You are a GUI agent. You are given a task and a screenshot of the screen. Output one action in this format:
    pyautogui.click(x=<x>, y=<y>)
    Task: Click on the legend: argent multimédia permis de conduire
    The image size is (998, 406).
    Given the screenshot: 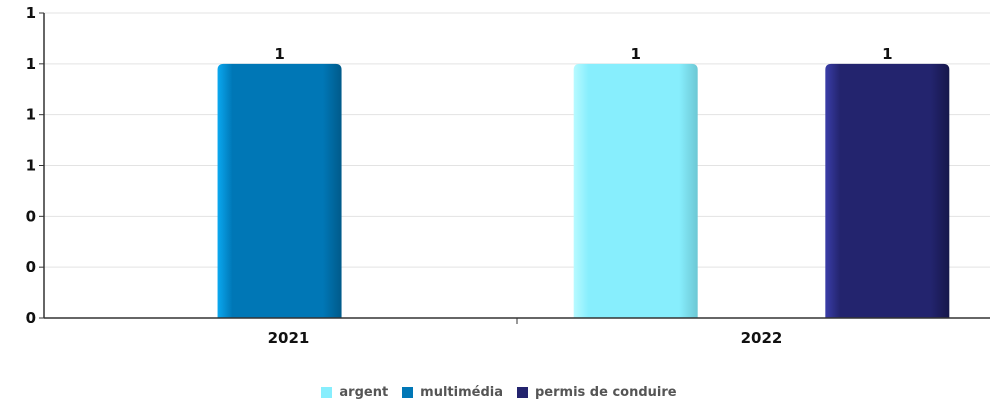 What is the action you would take?
    pyautogui.click(x=499, y=392)
    